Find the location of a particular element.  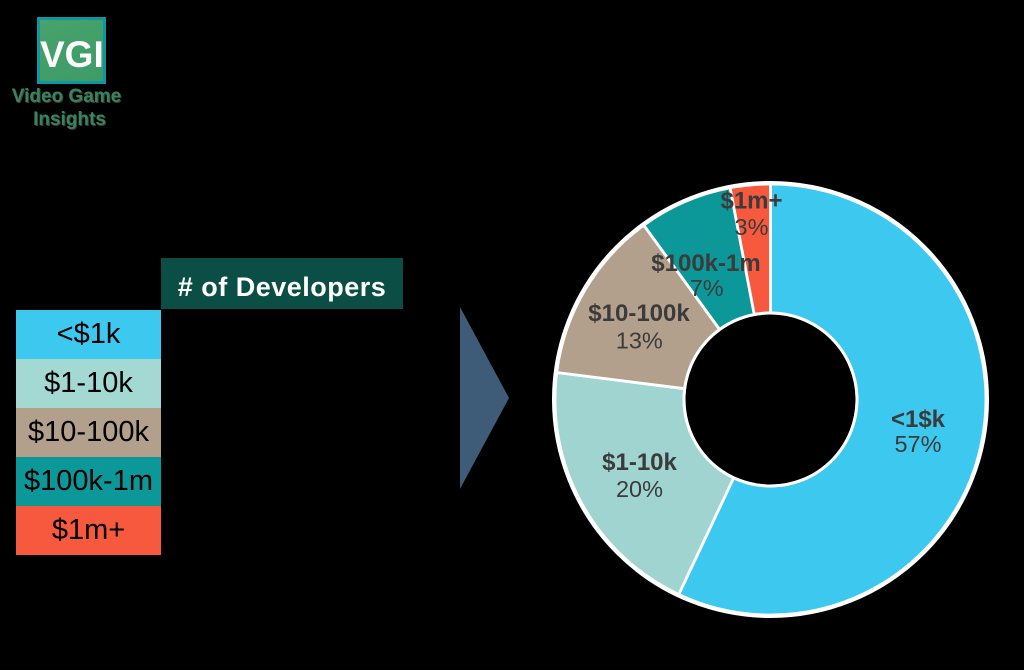

svg-text: $100k-1m is located at coordinates (705, 263).